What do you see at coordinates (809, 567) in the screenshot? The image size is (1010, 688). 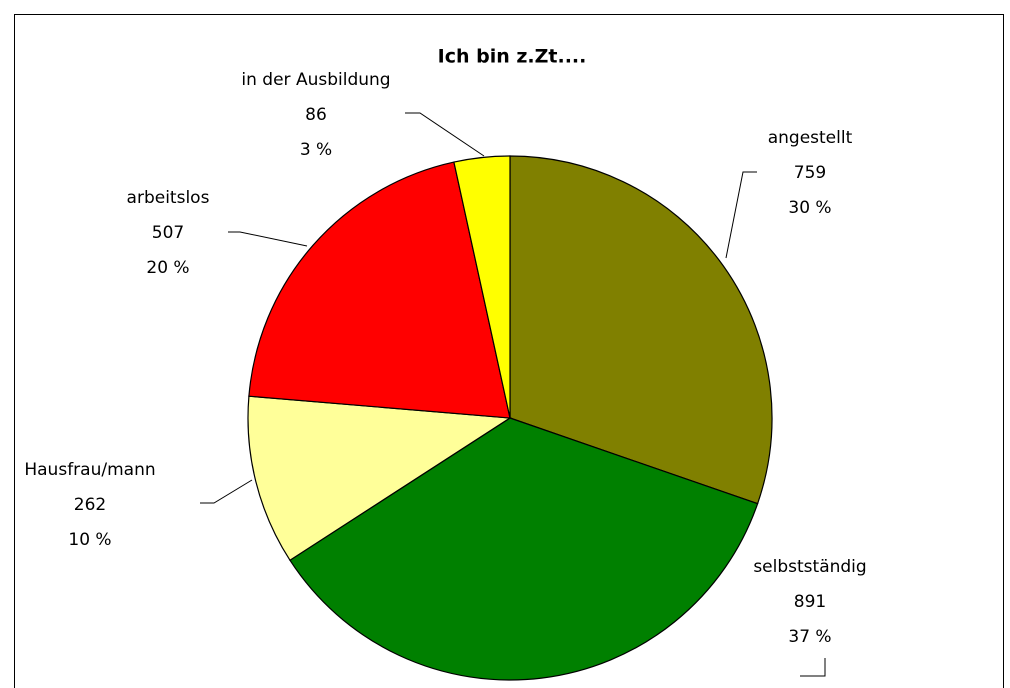 I see `slice-label: selbstständig` at bounding box center [809, 567].